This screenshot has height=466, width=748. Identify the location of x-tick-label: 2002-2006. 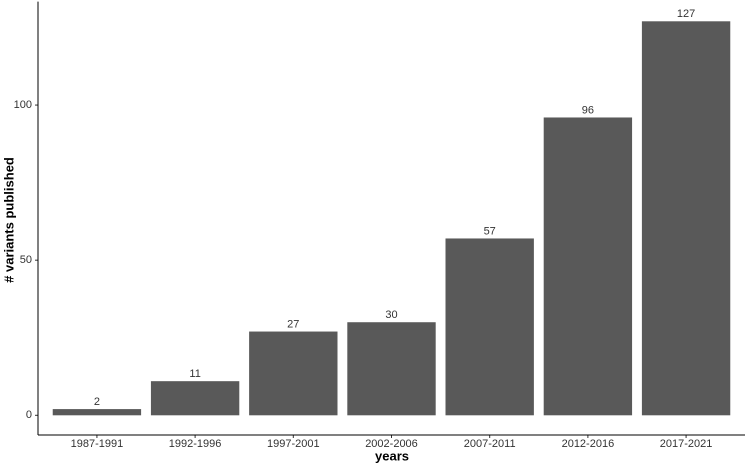
(391, 444).